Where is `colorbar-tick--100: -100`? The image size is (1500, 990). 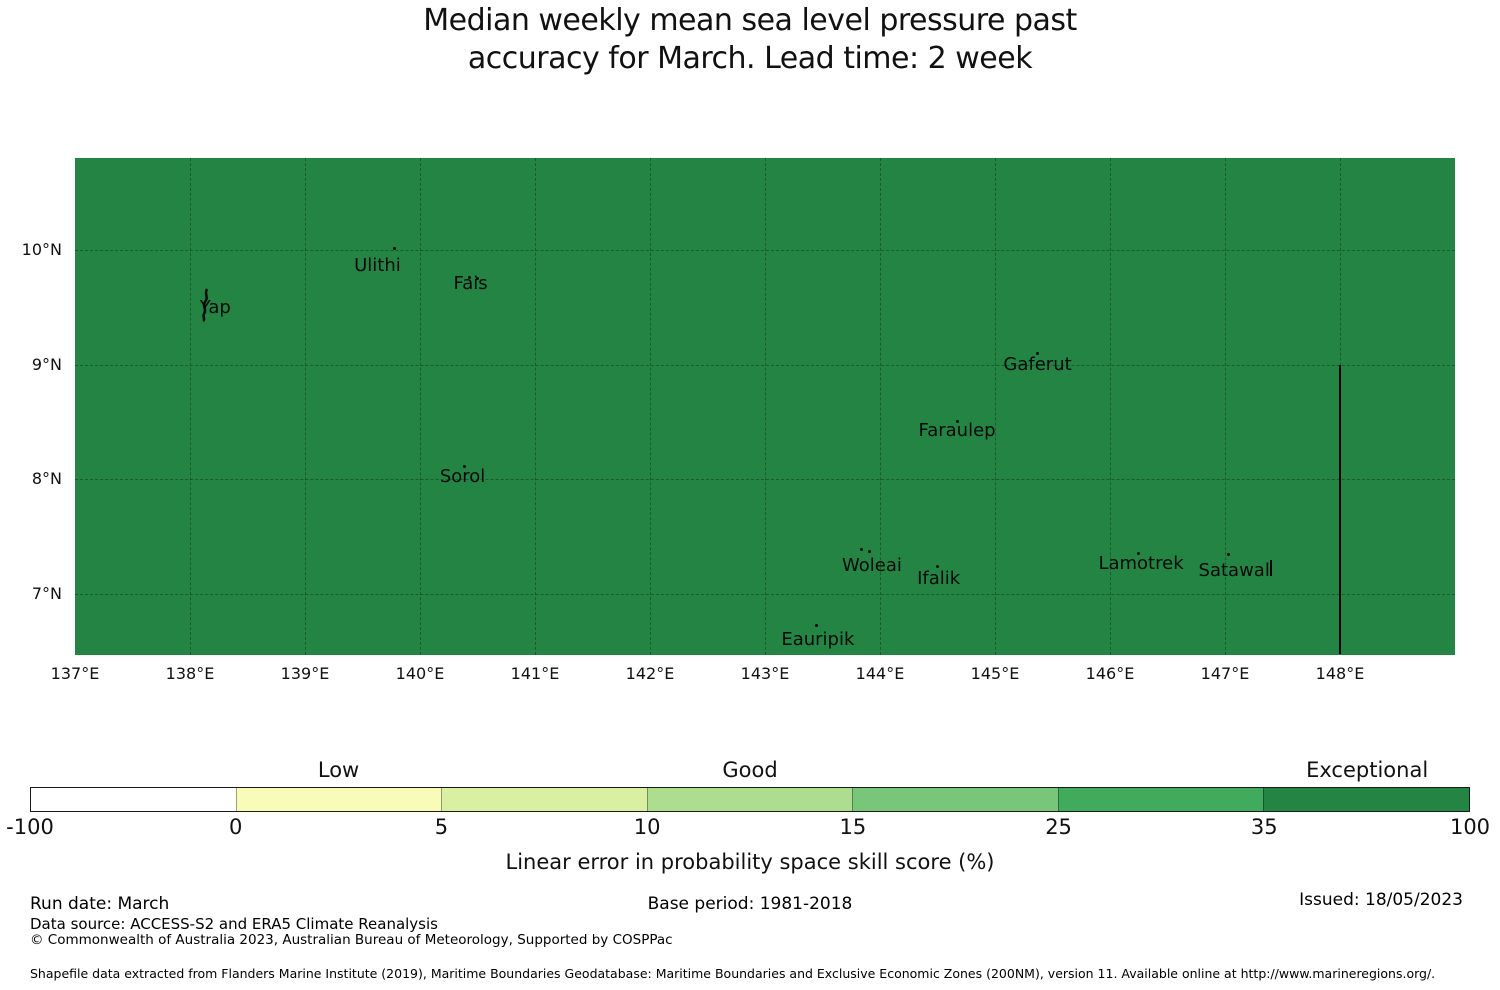
colorbar-tick--100: -100 is located at coordinates (30, 827).